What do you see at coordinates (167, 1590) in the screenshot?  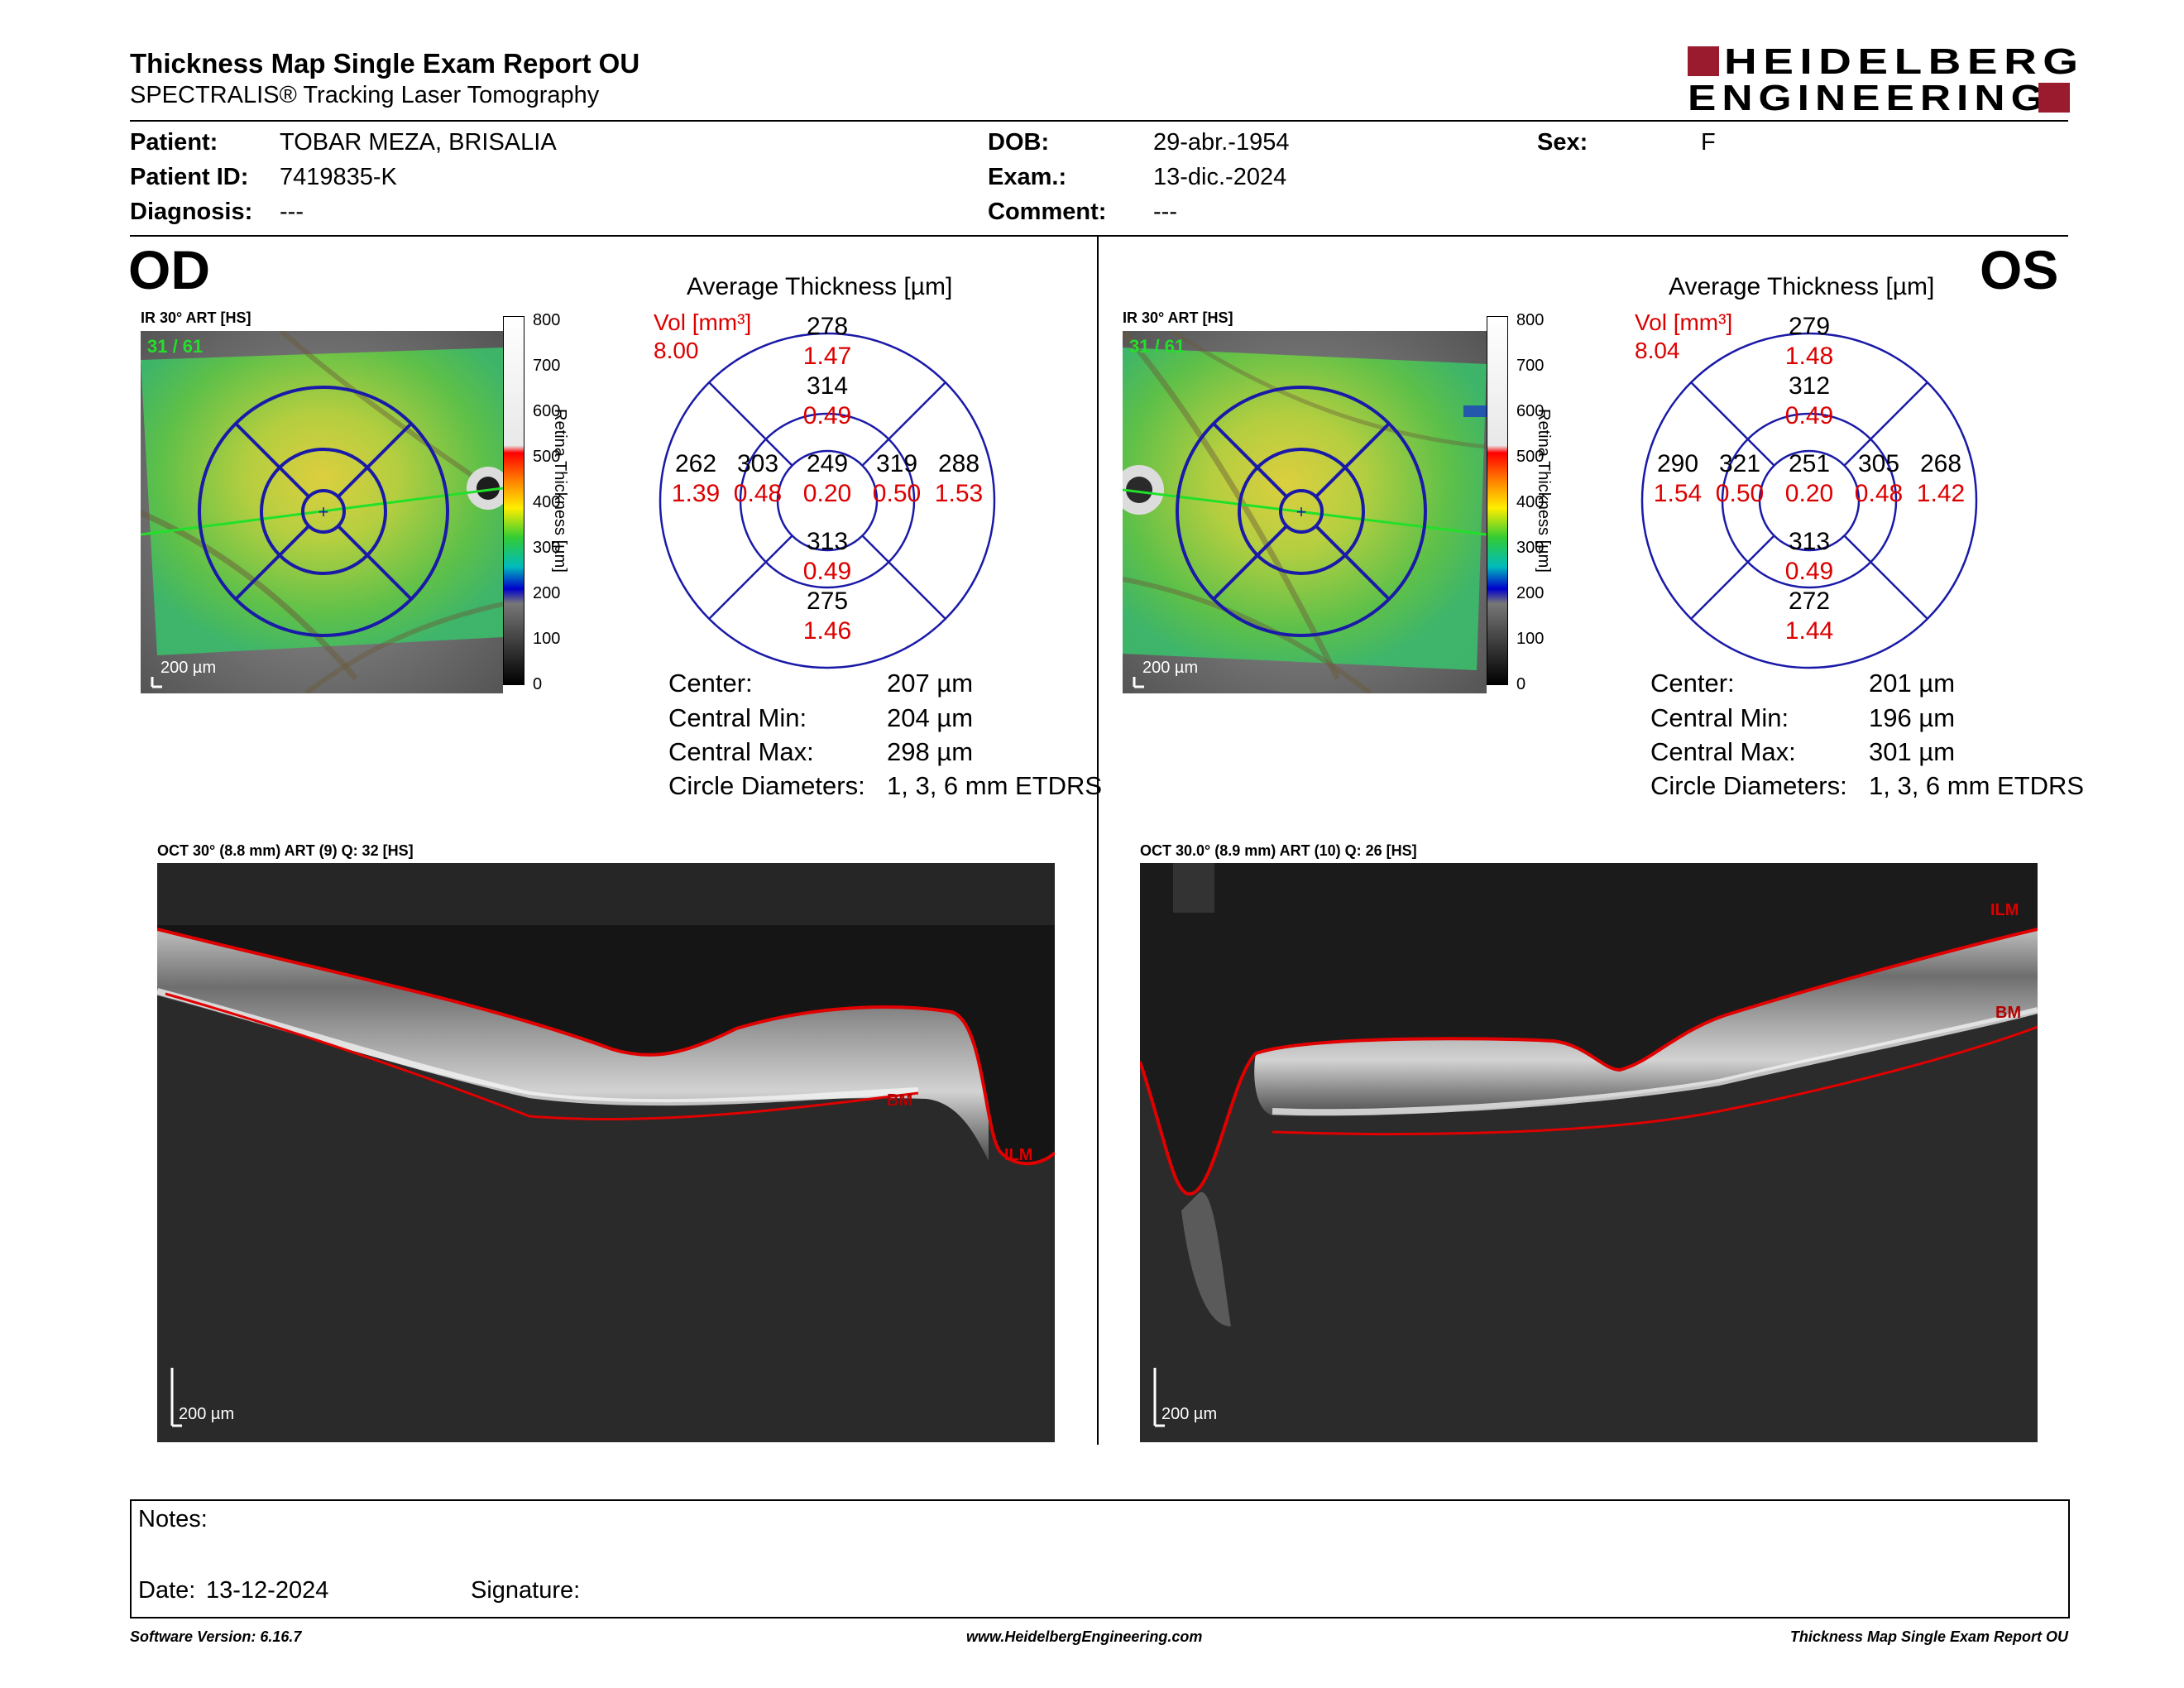 I see `date-label: Date:` at bounding box center [167, 1590].